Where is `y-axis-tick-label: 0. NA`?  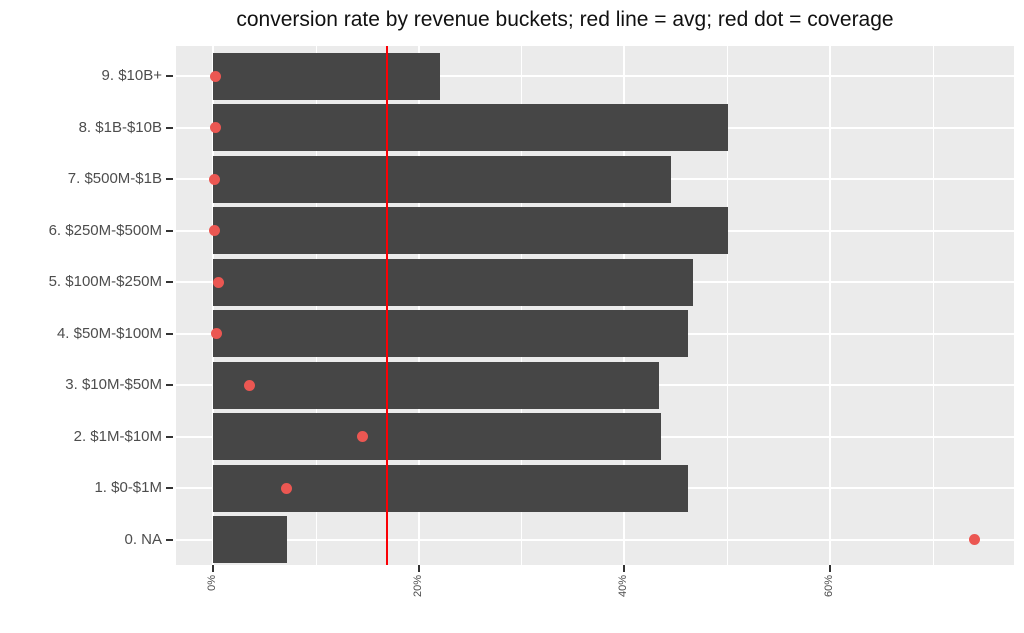 y-axis-tick-label: 0. NA is located at coordinates (143, 539).